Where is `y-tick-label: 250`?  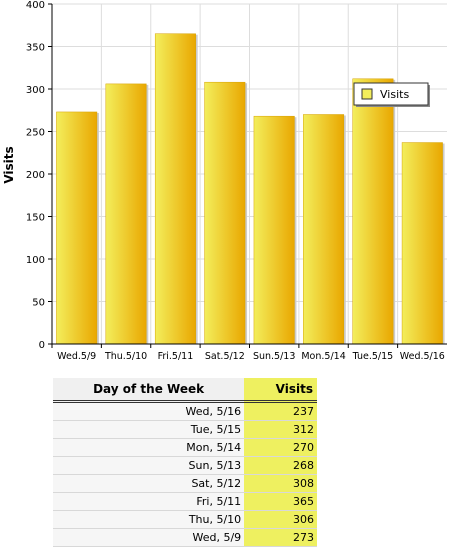 y-tick-label: 250 is located at coordinates (35, 133).